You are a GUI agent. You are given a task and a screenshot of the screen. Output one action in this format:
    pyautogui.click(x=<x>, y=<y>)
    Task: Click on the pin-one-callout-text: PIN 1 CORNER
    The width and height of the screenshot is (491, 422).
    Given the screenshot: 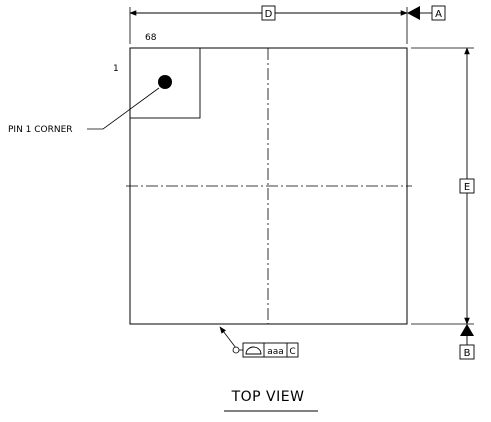 What is the action you would take?
    pyautogui.click(x=40, y=130)
    